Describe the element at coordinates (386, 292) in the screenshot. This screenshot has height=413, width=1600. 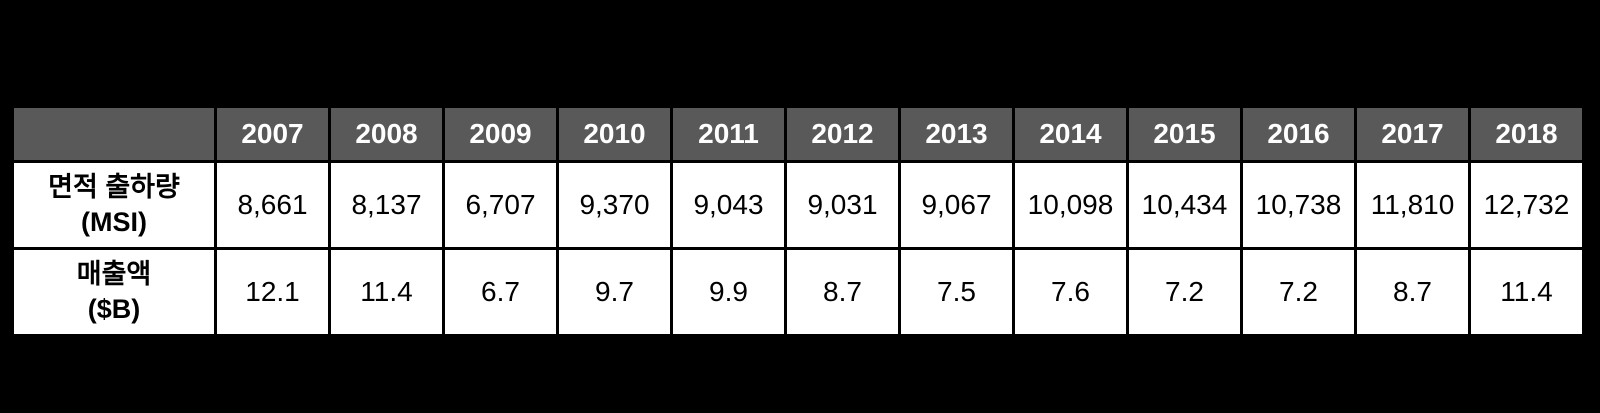
I see `cell-revenue-2008: 11.4` at that location.